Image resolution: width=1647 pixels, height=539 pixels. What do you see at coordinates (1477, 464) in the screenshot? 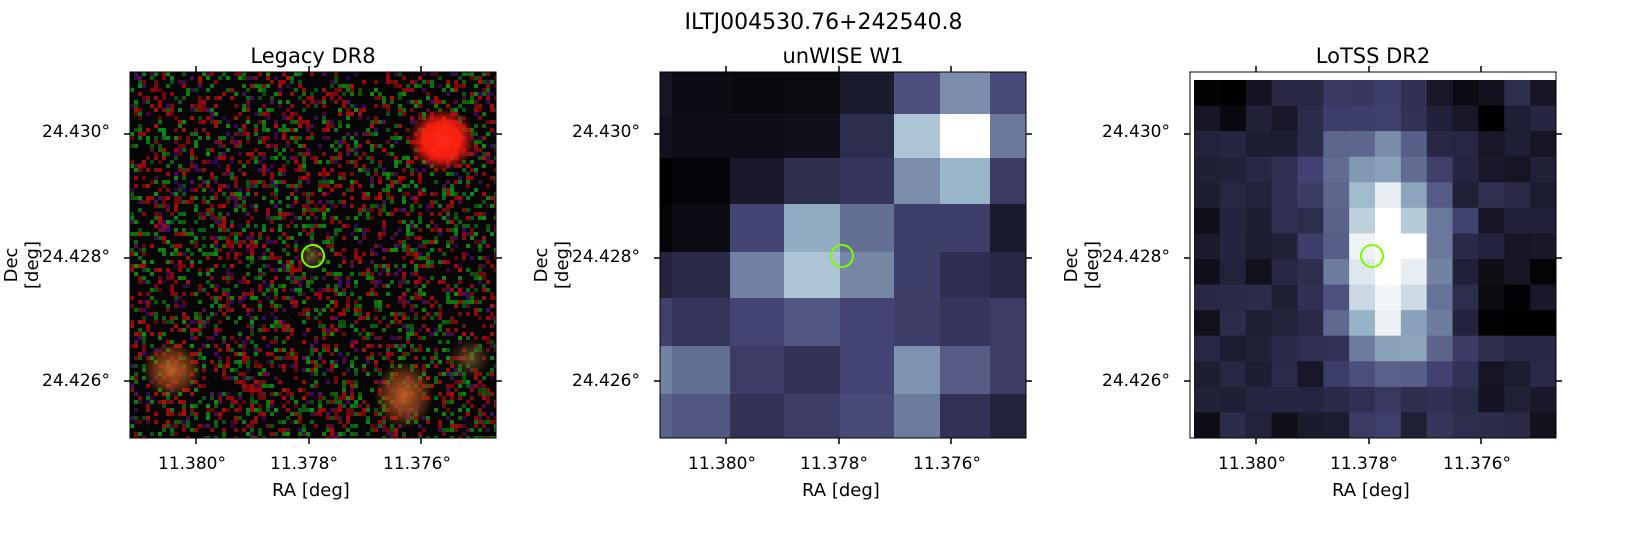
I see `x-tick-lotss-3: 11.376°` at bounding box center [1477, 464].